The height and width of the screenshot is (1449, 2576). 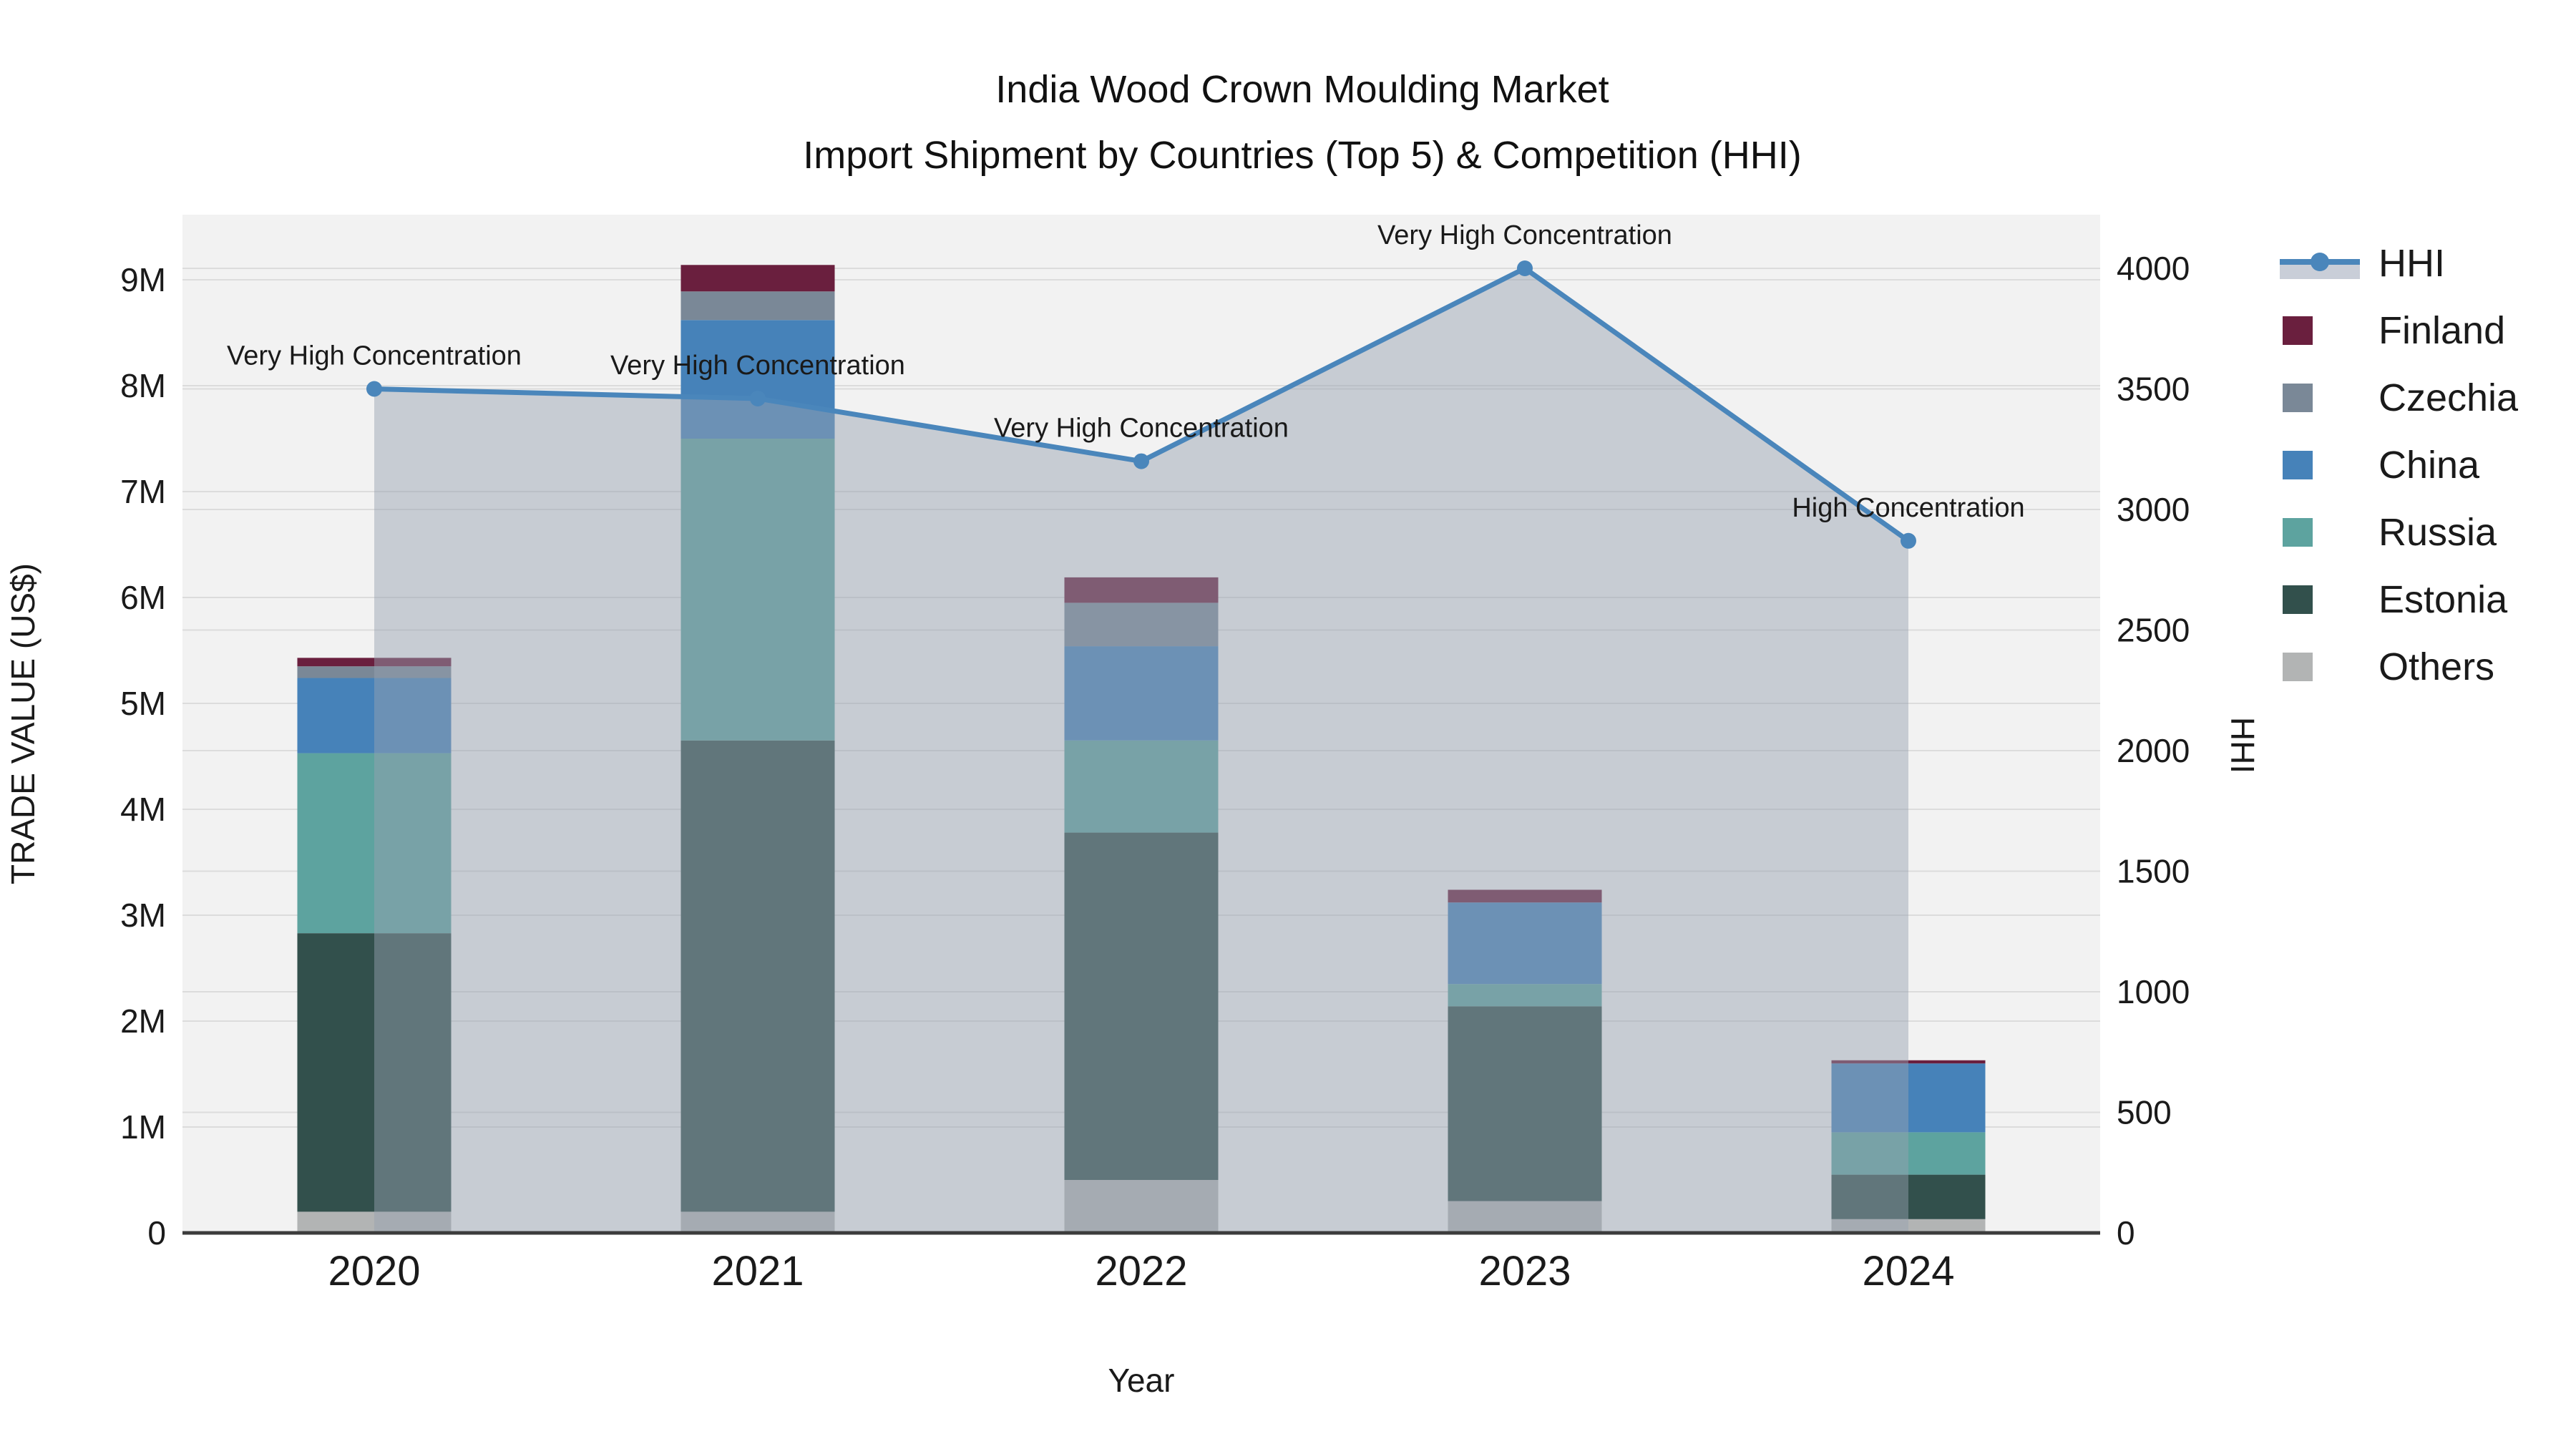 I want to click on legend-item-russia: Russia, so click(x=2390, y=532).